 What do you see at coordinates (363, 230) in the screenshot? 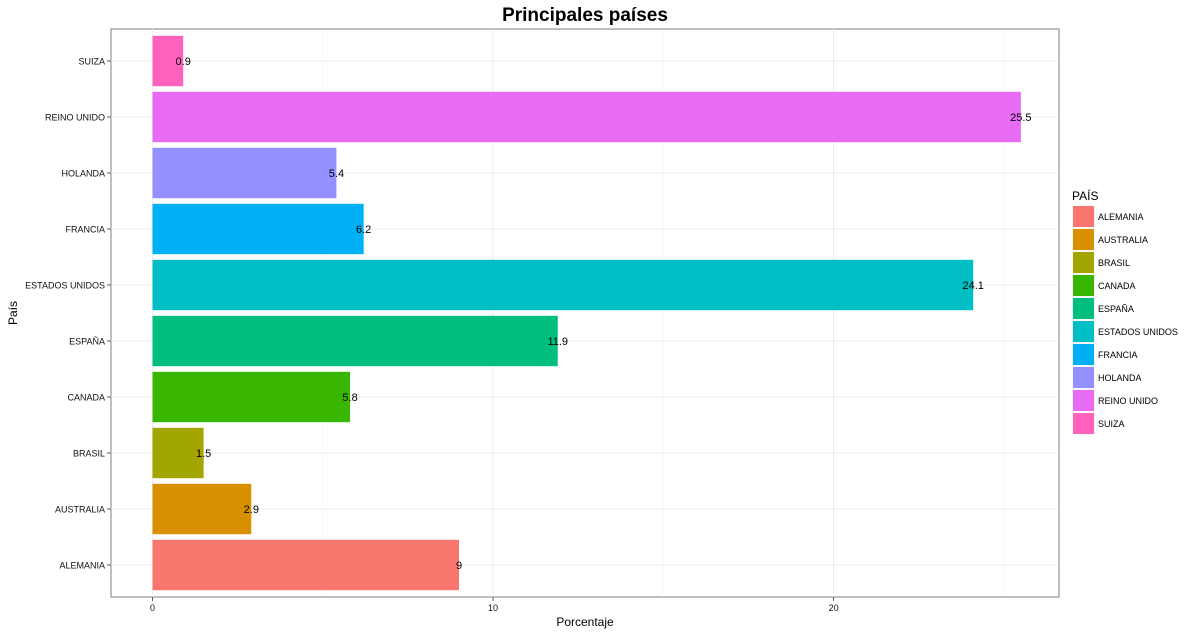
I see `bar-value-label: 6.2` at bounding box center [363, 230].